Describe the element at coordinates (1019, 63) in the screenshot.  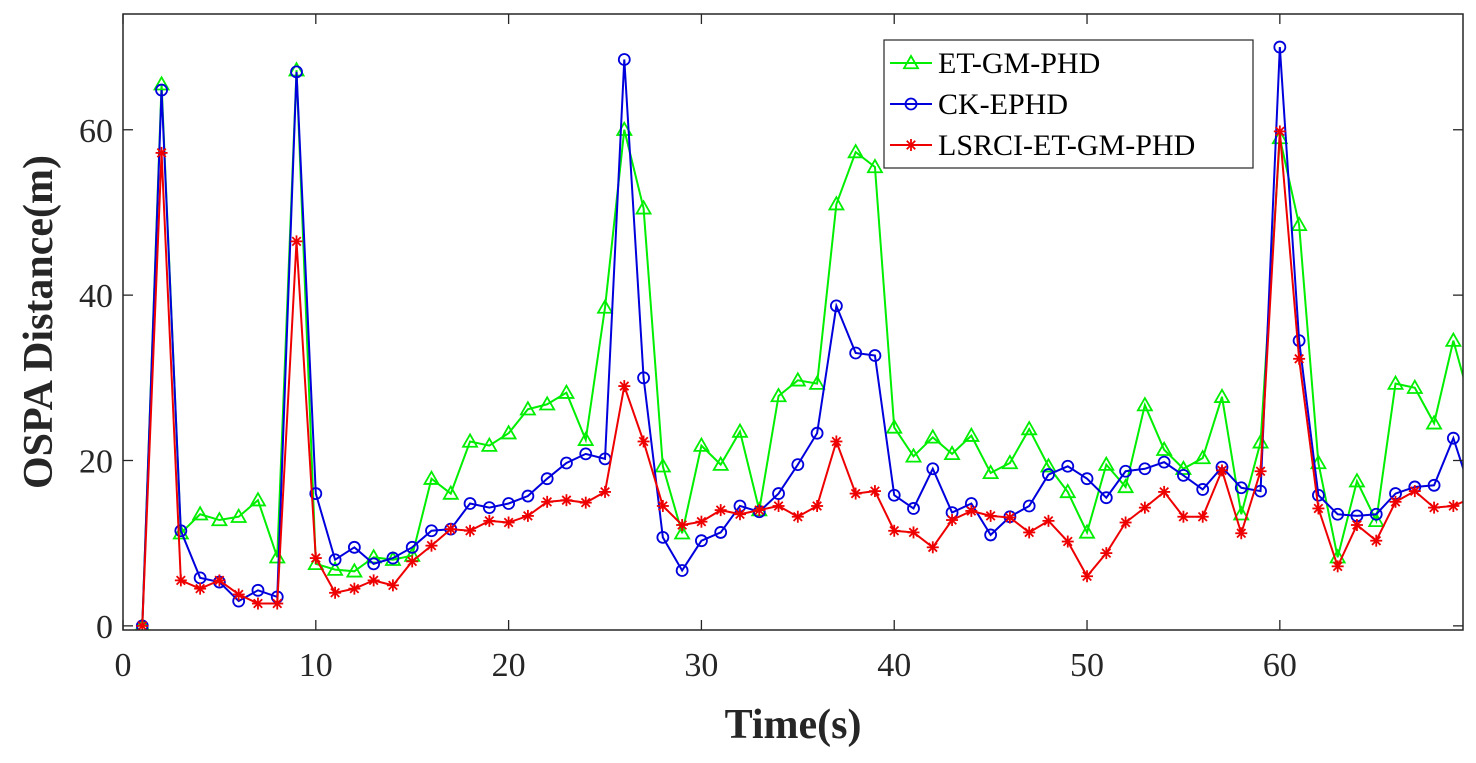
I see `legend-label: ET-GM-PHD` at that location.